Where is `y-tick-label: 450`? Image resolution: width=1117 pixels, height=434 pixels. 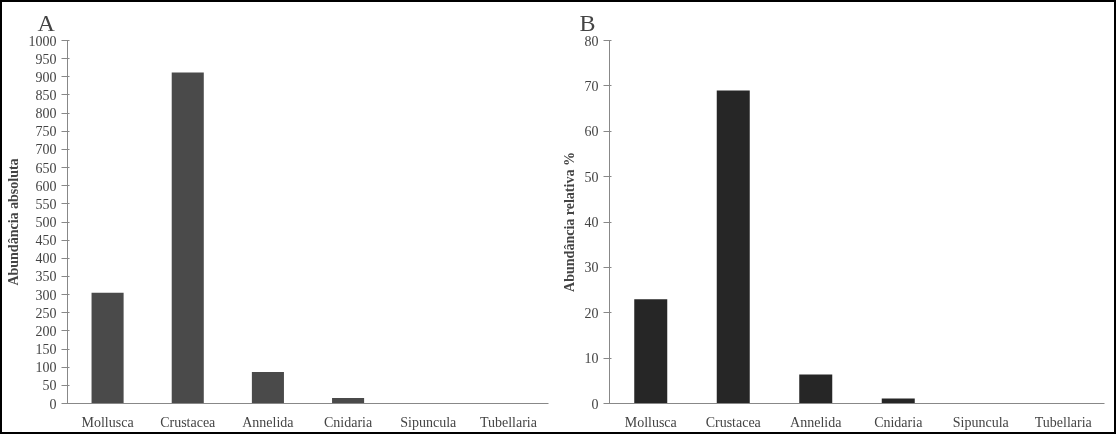
y-tick-label: 450 is located at coordinates (46, 241).